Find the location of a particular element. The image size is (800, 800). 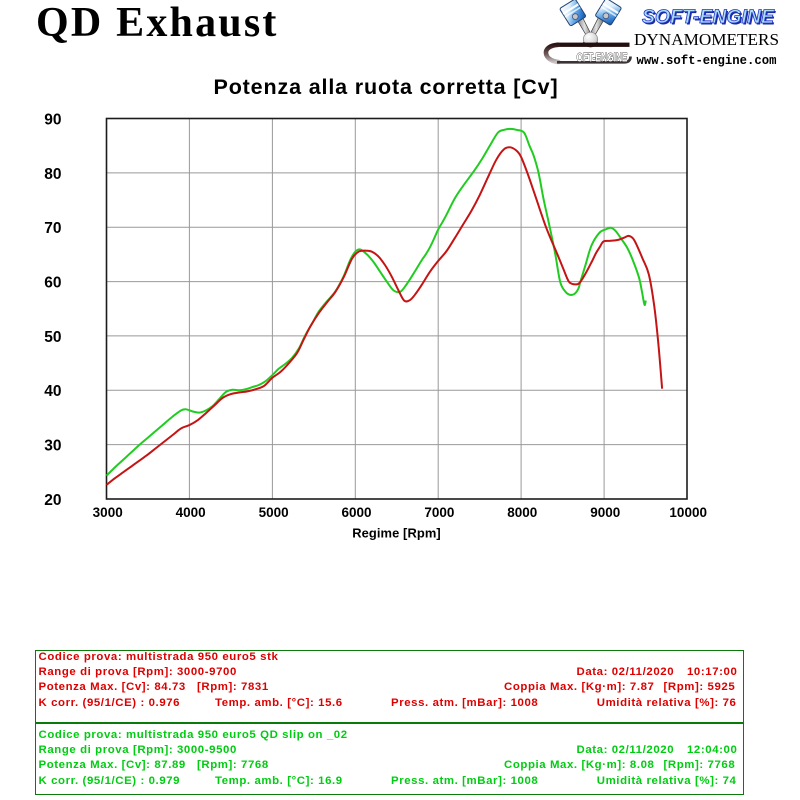

svg-text: 20 is located at coordinates (52, 500).